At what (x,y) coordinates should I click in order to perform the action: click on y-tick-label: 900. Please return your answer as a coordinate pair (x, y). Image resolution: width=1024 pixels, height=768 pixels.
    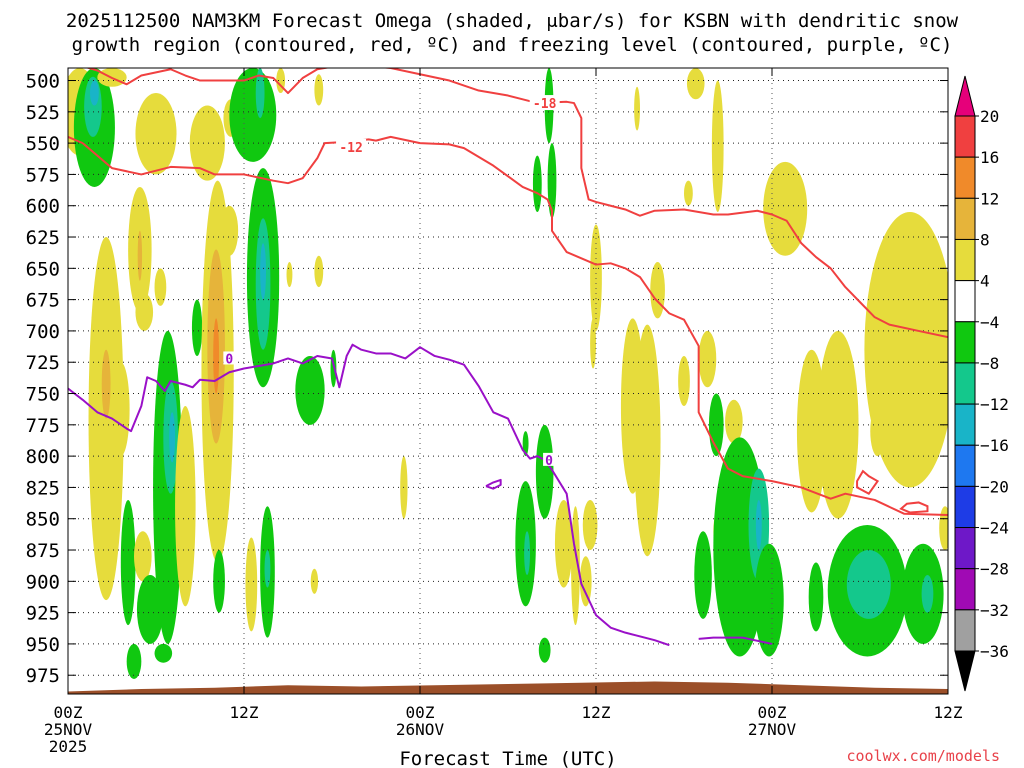
    Looking at the image, I should click on (43, 582).